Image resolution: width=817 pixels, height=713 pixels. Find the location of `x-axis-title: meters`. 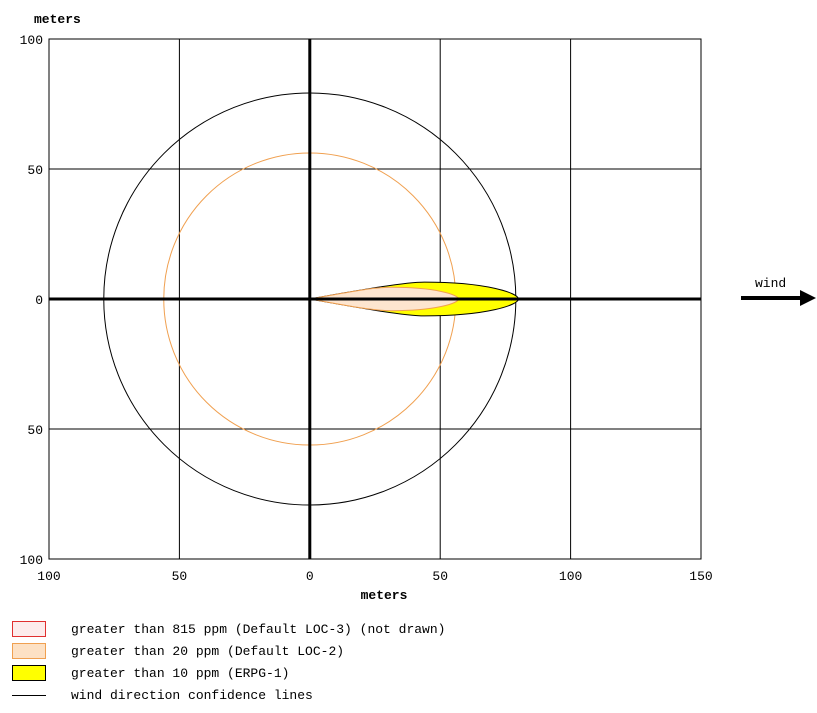

x-axis-title: meters is located at coordinates (384, 595).